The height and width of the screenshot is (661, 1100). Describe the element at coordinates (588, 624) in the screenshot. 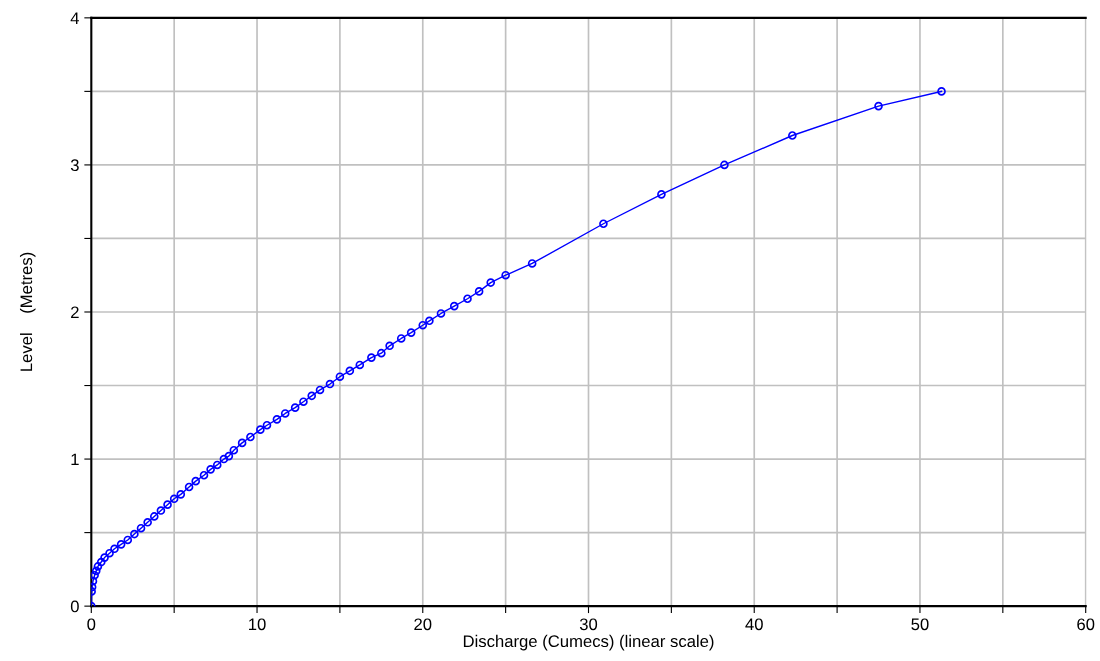

I see `x-tick-label: 30` at that location.